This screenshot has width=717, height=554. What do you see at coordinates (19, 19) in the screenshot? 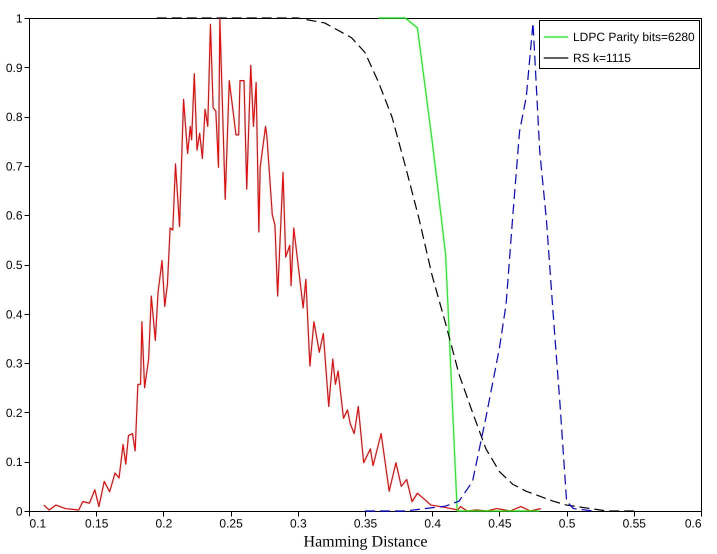
I see `y-tick-label: 1` at bounding box center [19, 19].